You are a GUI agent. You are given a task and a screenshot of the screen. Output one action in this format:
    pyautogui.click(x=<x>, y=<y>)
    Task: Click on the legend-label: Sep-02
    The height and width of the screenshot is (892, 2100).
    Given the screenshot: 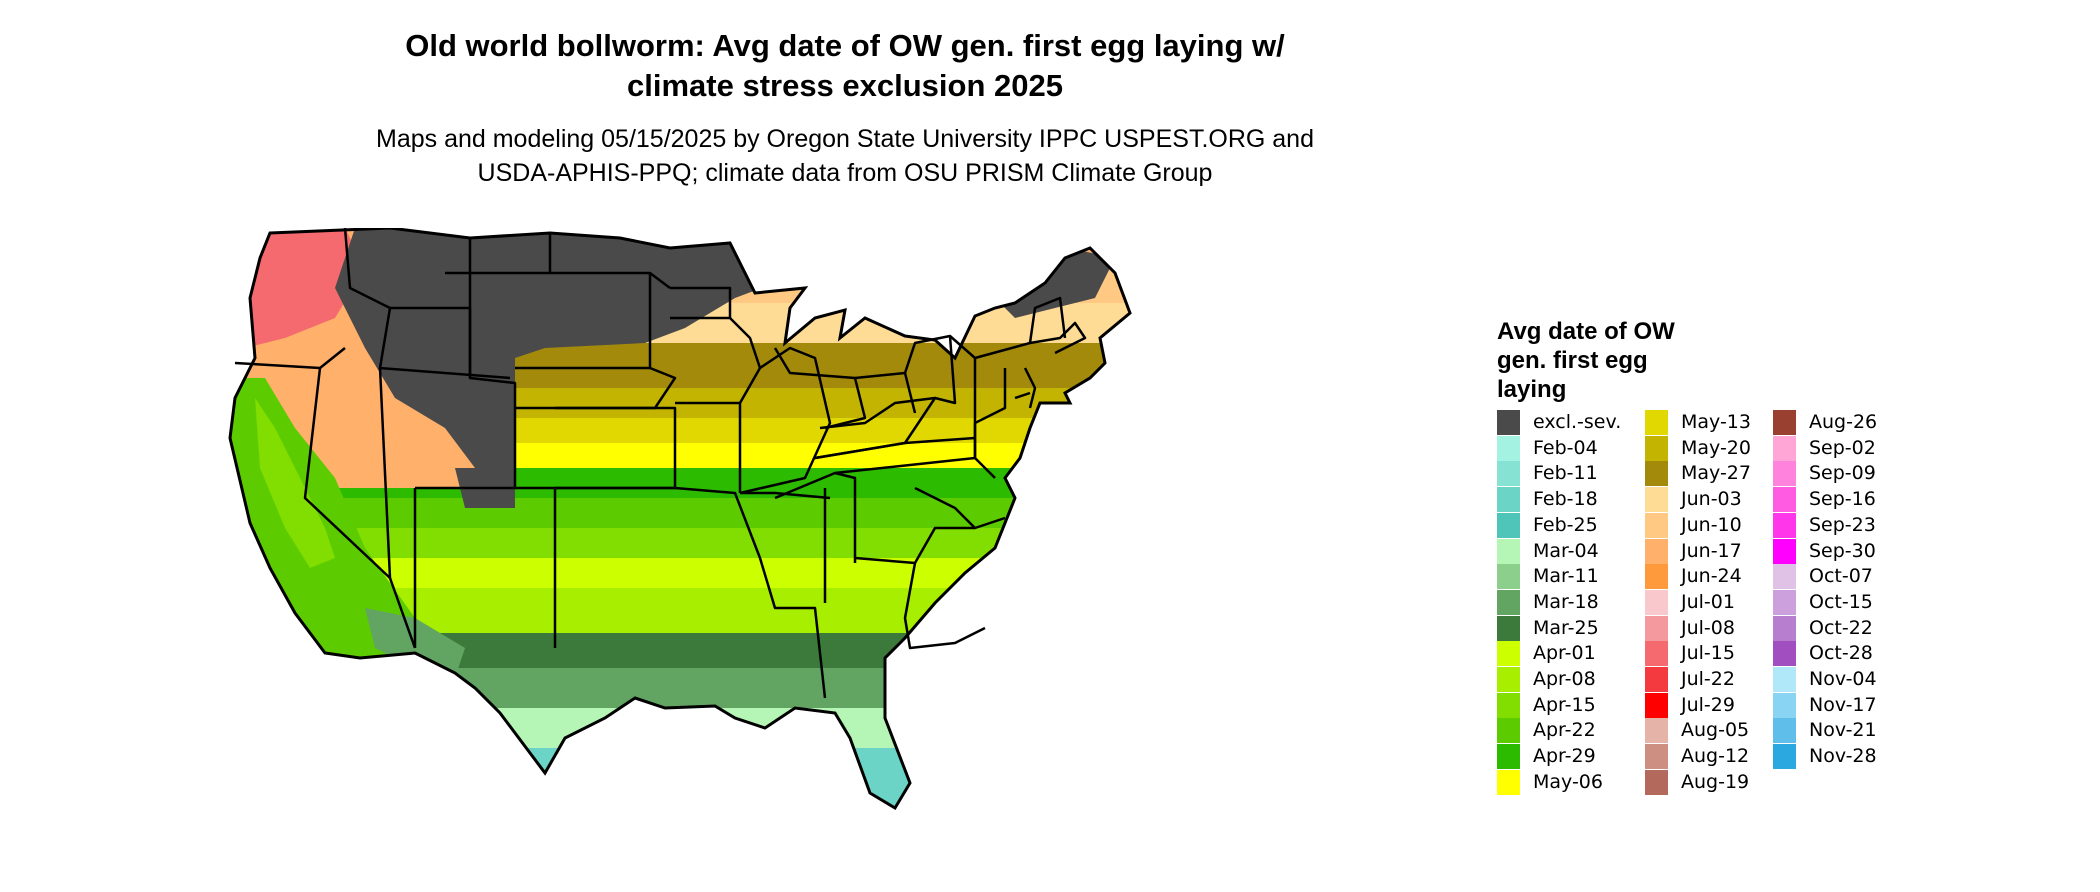 What is the action you would take?
    pyautogui.click(x=1842, y=447)
    